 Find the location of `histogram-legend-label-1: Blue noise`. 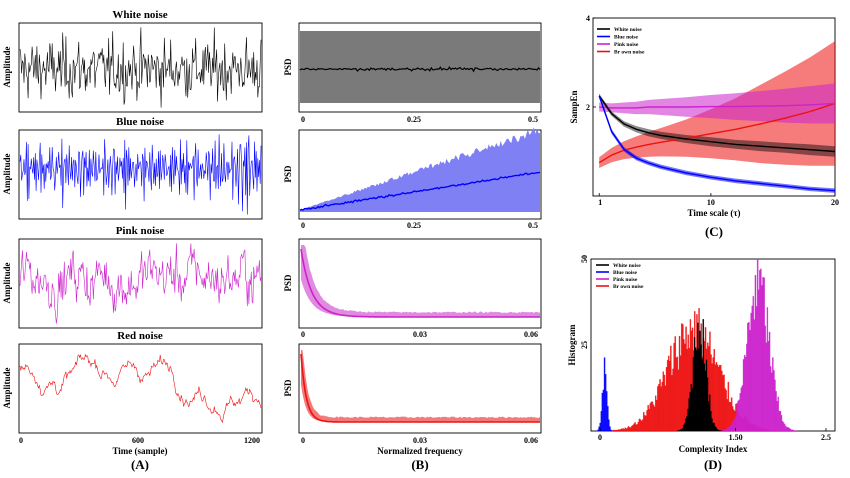

histogram-legend-label-1: Blue noise is located at coordinates (625, 273).